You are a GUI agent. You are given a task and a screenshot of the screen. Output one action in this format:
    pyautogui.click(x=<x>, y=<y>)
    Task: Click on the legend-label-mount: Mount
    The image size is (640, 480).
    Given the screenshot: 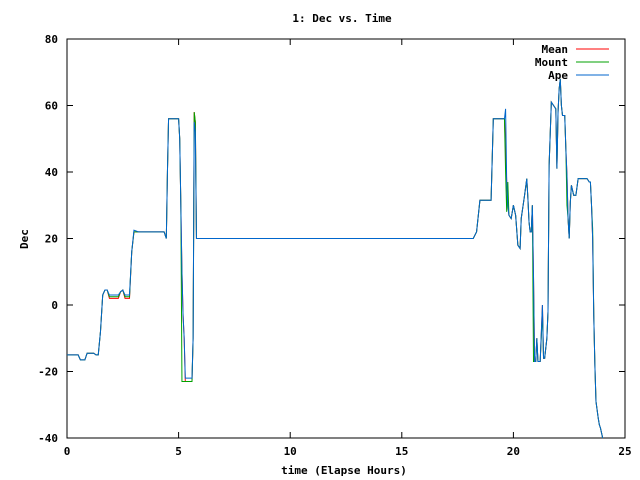 What is the action you would take?
    pyautogui.click(x=551, y=62)
    